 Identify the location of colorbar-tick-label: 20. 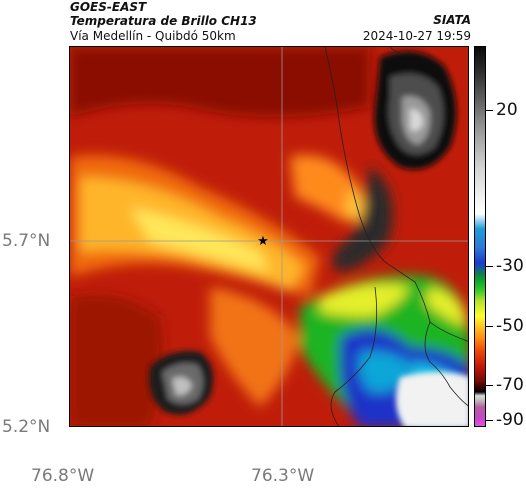
(507, 110).